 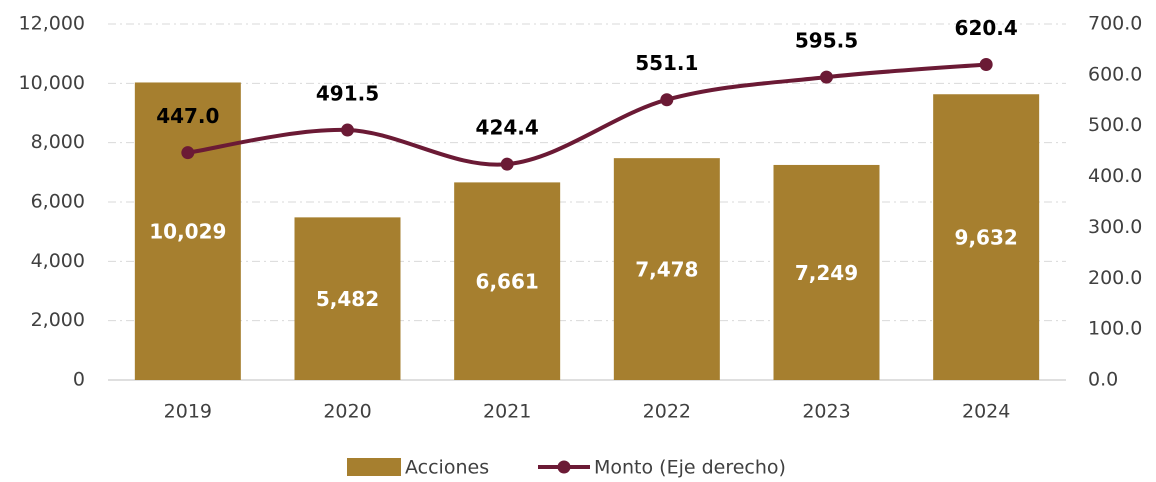 What do you see at coordinates (1115, 278) in the screenshot?
I see `y2-tick-label: 200.0` at bounding box center [1115, 278].